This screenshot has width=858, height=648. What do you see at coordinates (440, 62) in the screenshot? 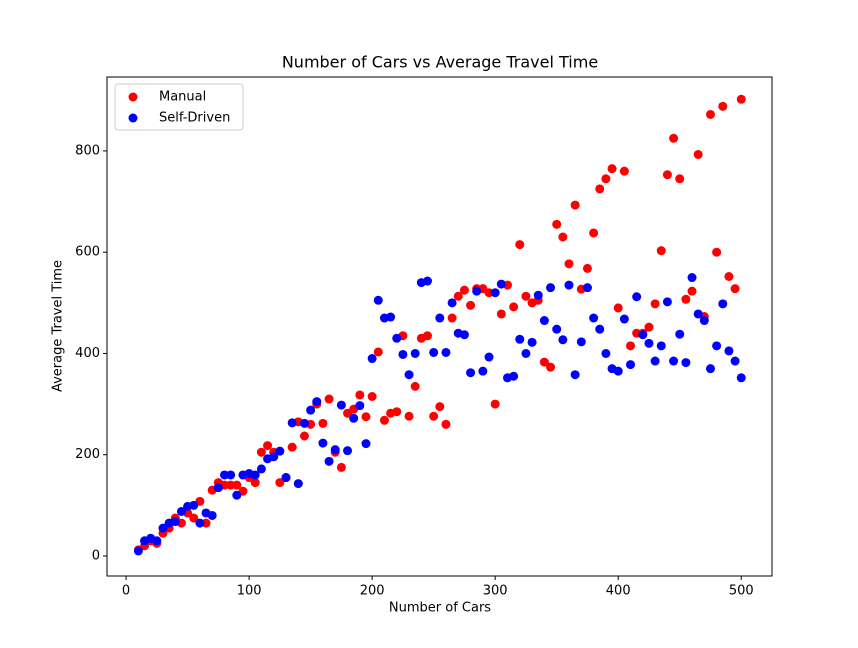
I see `chart-title: Number of Cars vs Average Travel Time` at bounding box center [440, 62].